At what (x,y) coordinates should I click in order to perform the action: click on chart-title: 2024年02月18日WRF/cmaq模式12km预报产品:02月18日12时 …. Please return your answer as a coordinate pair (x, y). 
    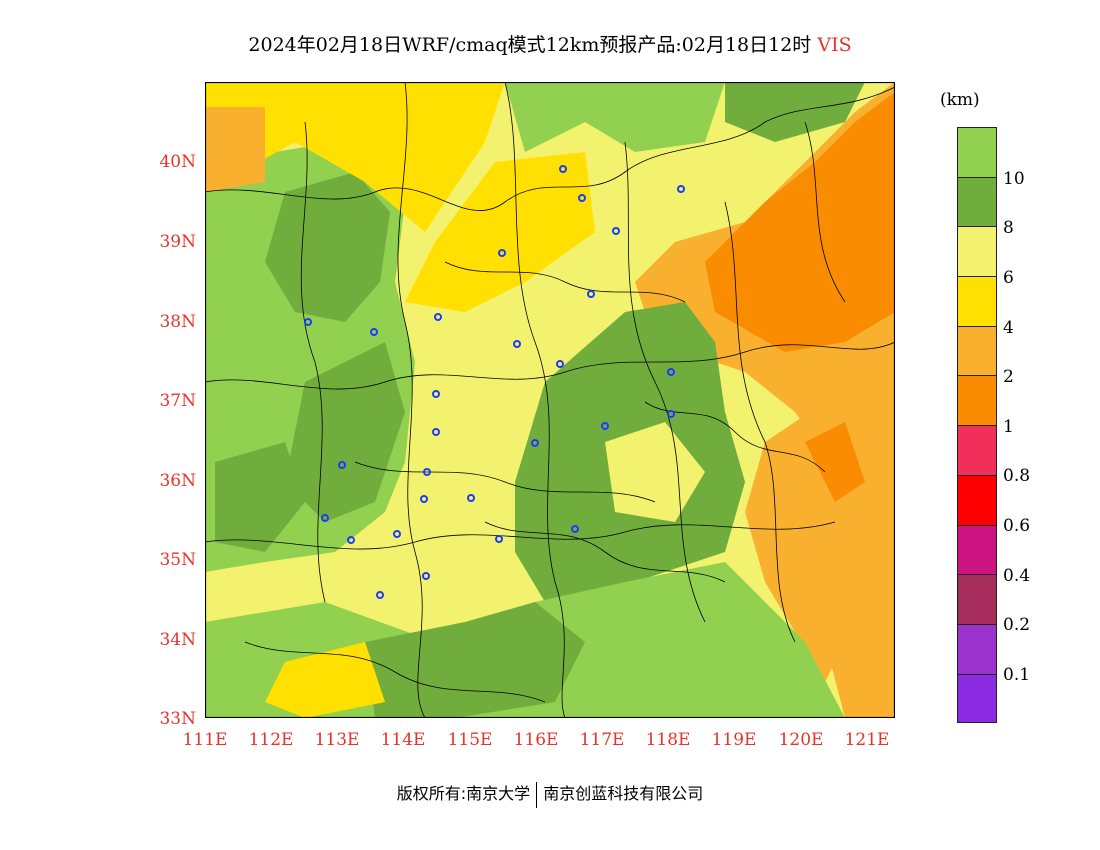
    Looking at the image, I should click on (550, 43).